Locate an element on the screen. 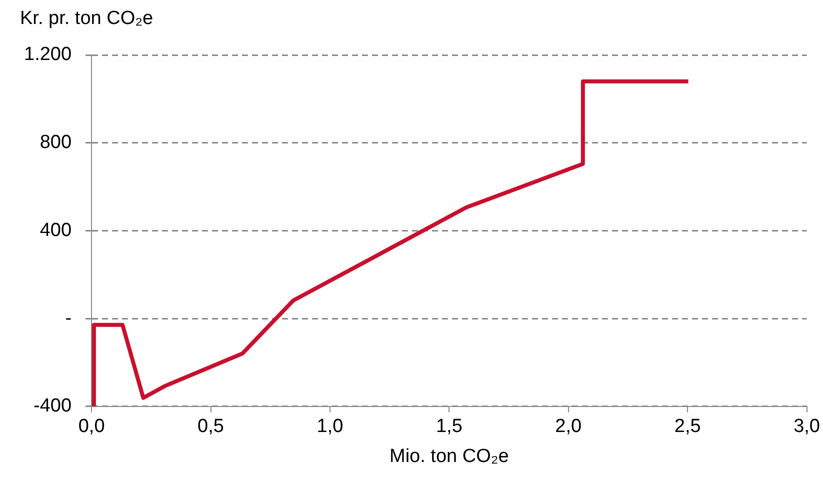 This screenshot has height=478, width=823. x-tick-label: 2,0 is located at coordinates (568, 427).